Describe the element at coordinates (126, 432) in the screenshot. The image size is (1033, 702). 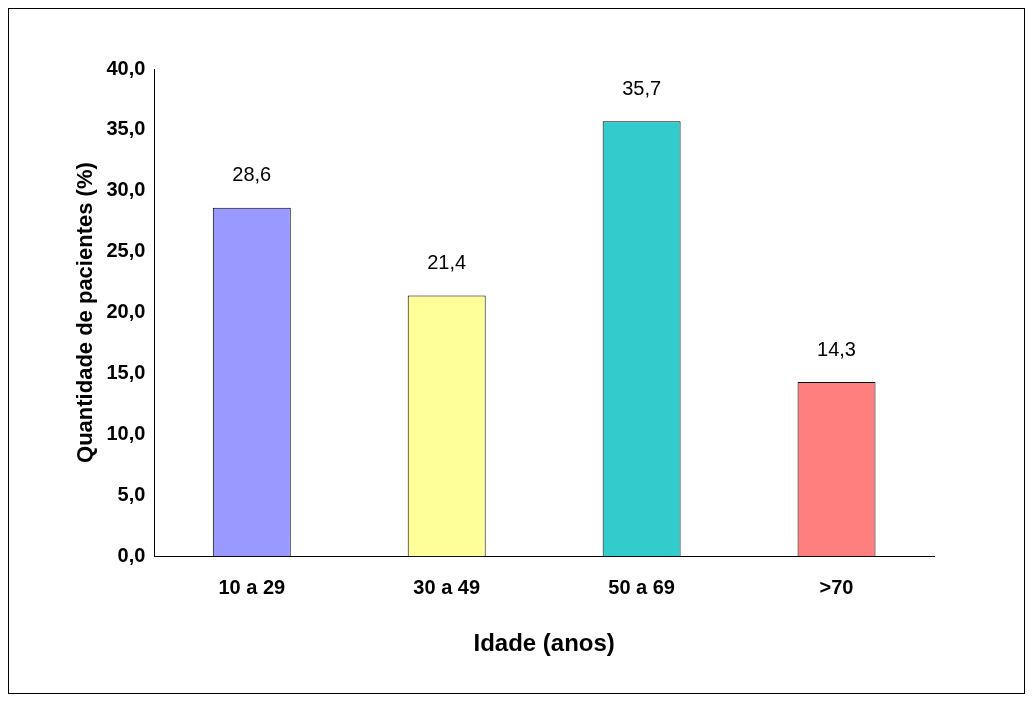
I see `y-tick-label: 10,0` at that location.